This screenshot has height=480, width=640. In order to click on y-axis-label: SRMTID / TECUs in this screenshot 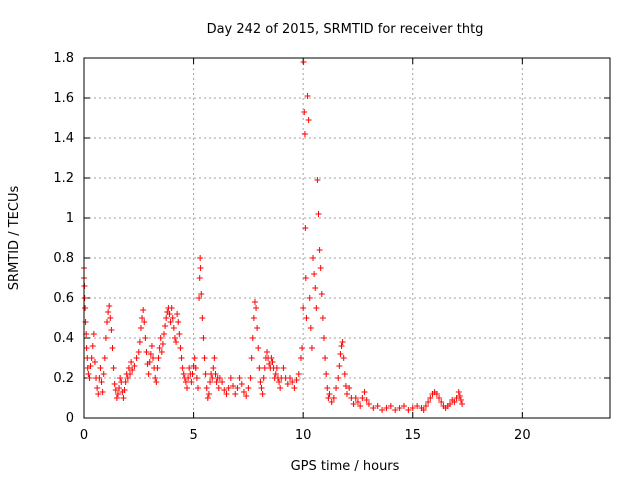, I will do `click(14, 238)`.